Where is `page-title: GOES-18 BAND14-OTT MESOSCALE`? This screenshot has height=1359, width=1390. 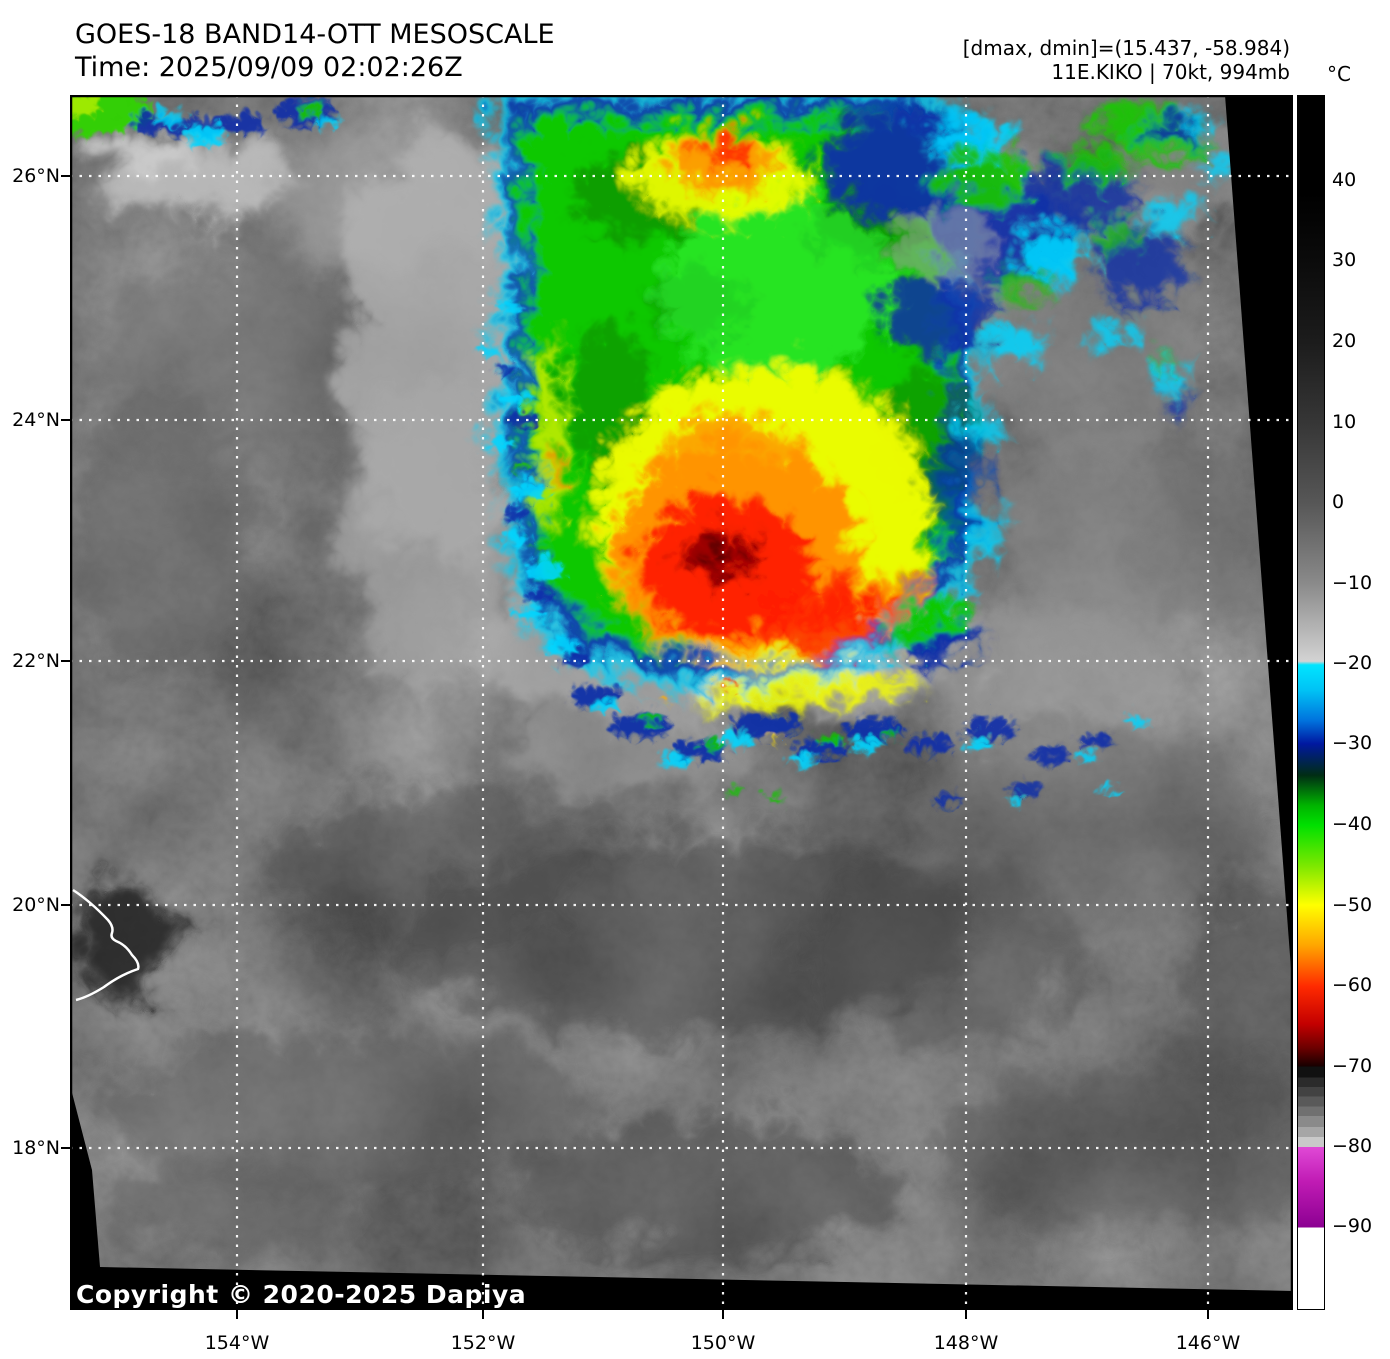
page-title: GOES-18 BAND14-OTT MESOSCALE is located at coordinates (315, 34).